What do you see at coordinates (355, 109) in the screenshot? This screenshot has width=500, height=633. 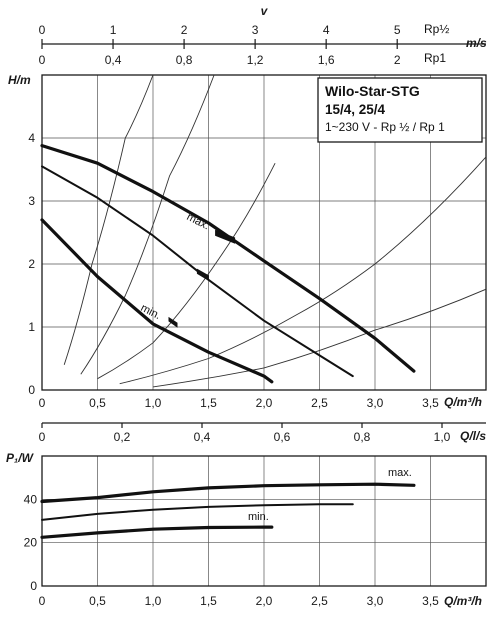 I see `chart-subtitle-models: 15/4, 25/4` at bounding box center [355, 109].